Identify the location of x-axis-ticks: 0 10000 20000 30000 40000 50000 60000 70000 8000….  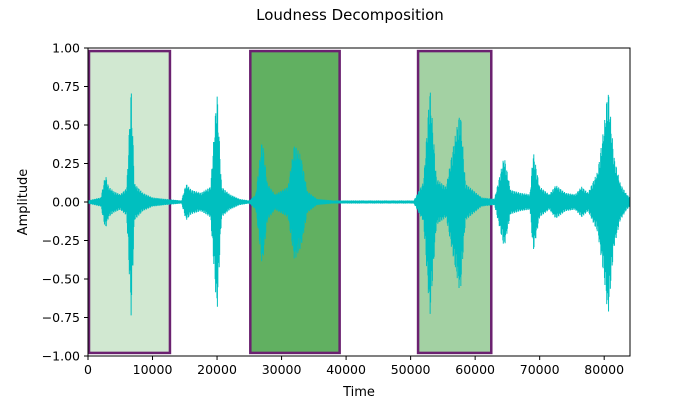
(354, 366).